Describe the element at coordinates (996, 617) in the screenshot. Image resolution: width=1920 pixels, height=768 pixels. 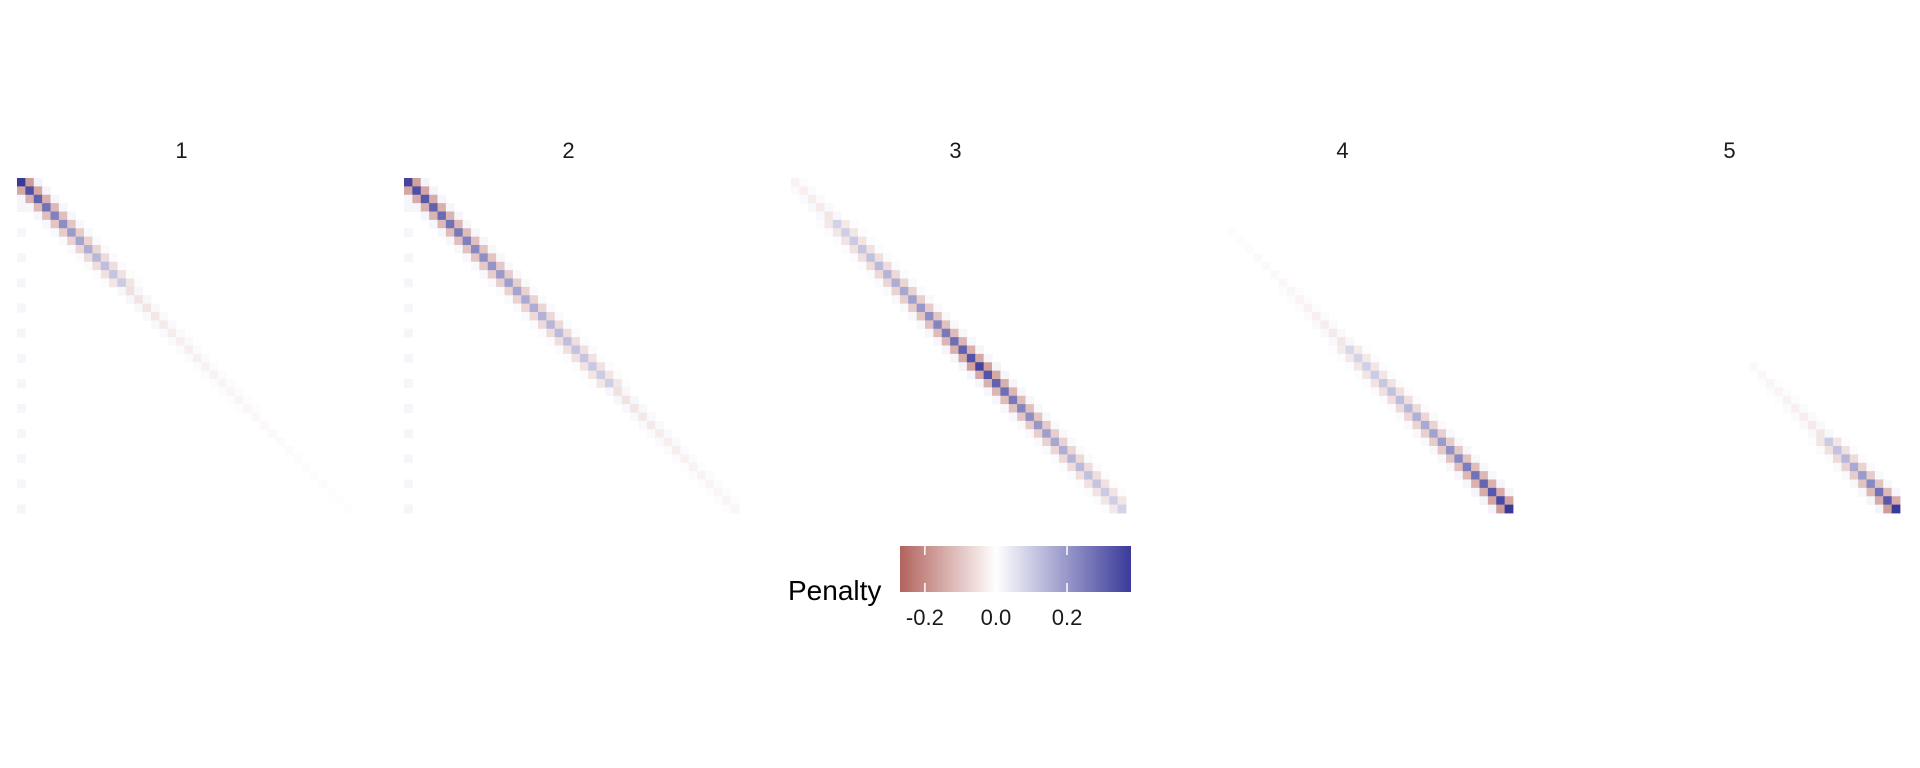
I see `legend-tick-label: 0.0` at that location.